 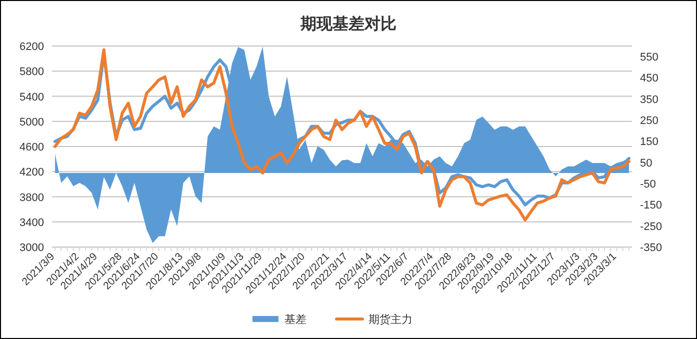 I want to click on y2-tick-label: 450, so click(x=649, y=78).